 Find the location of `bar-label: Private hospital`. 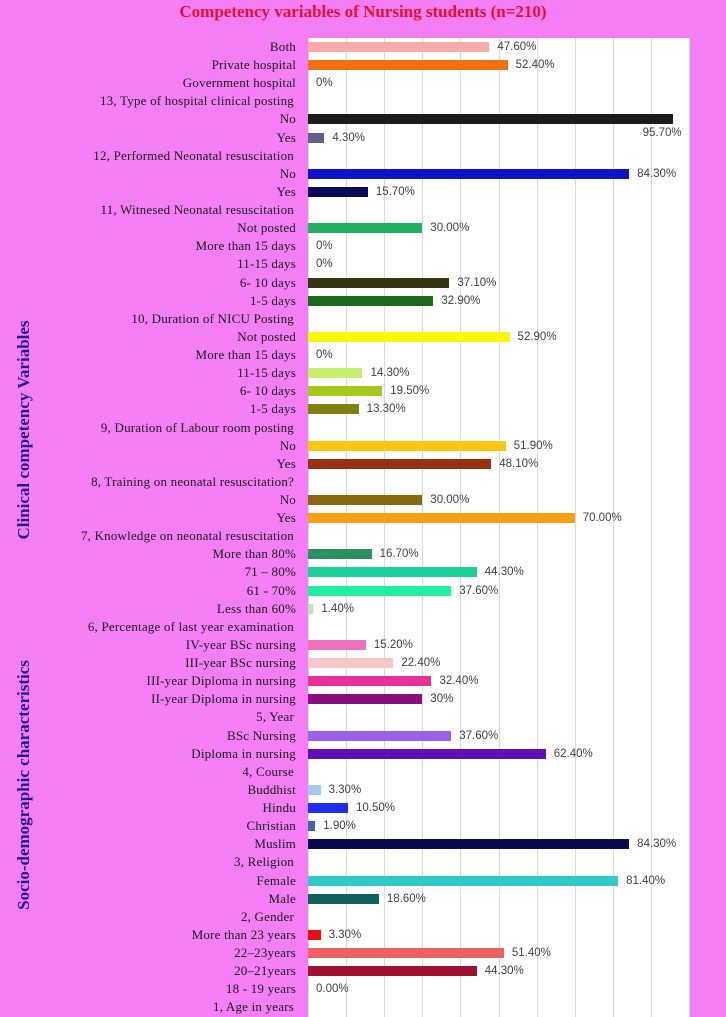

bar-label: Private hospital is located at coordinates (253, 65).